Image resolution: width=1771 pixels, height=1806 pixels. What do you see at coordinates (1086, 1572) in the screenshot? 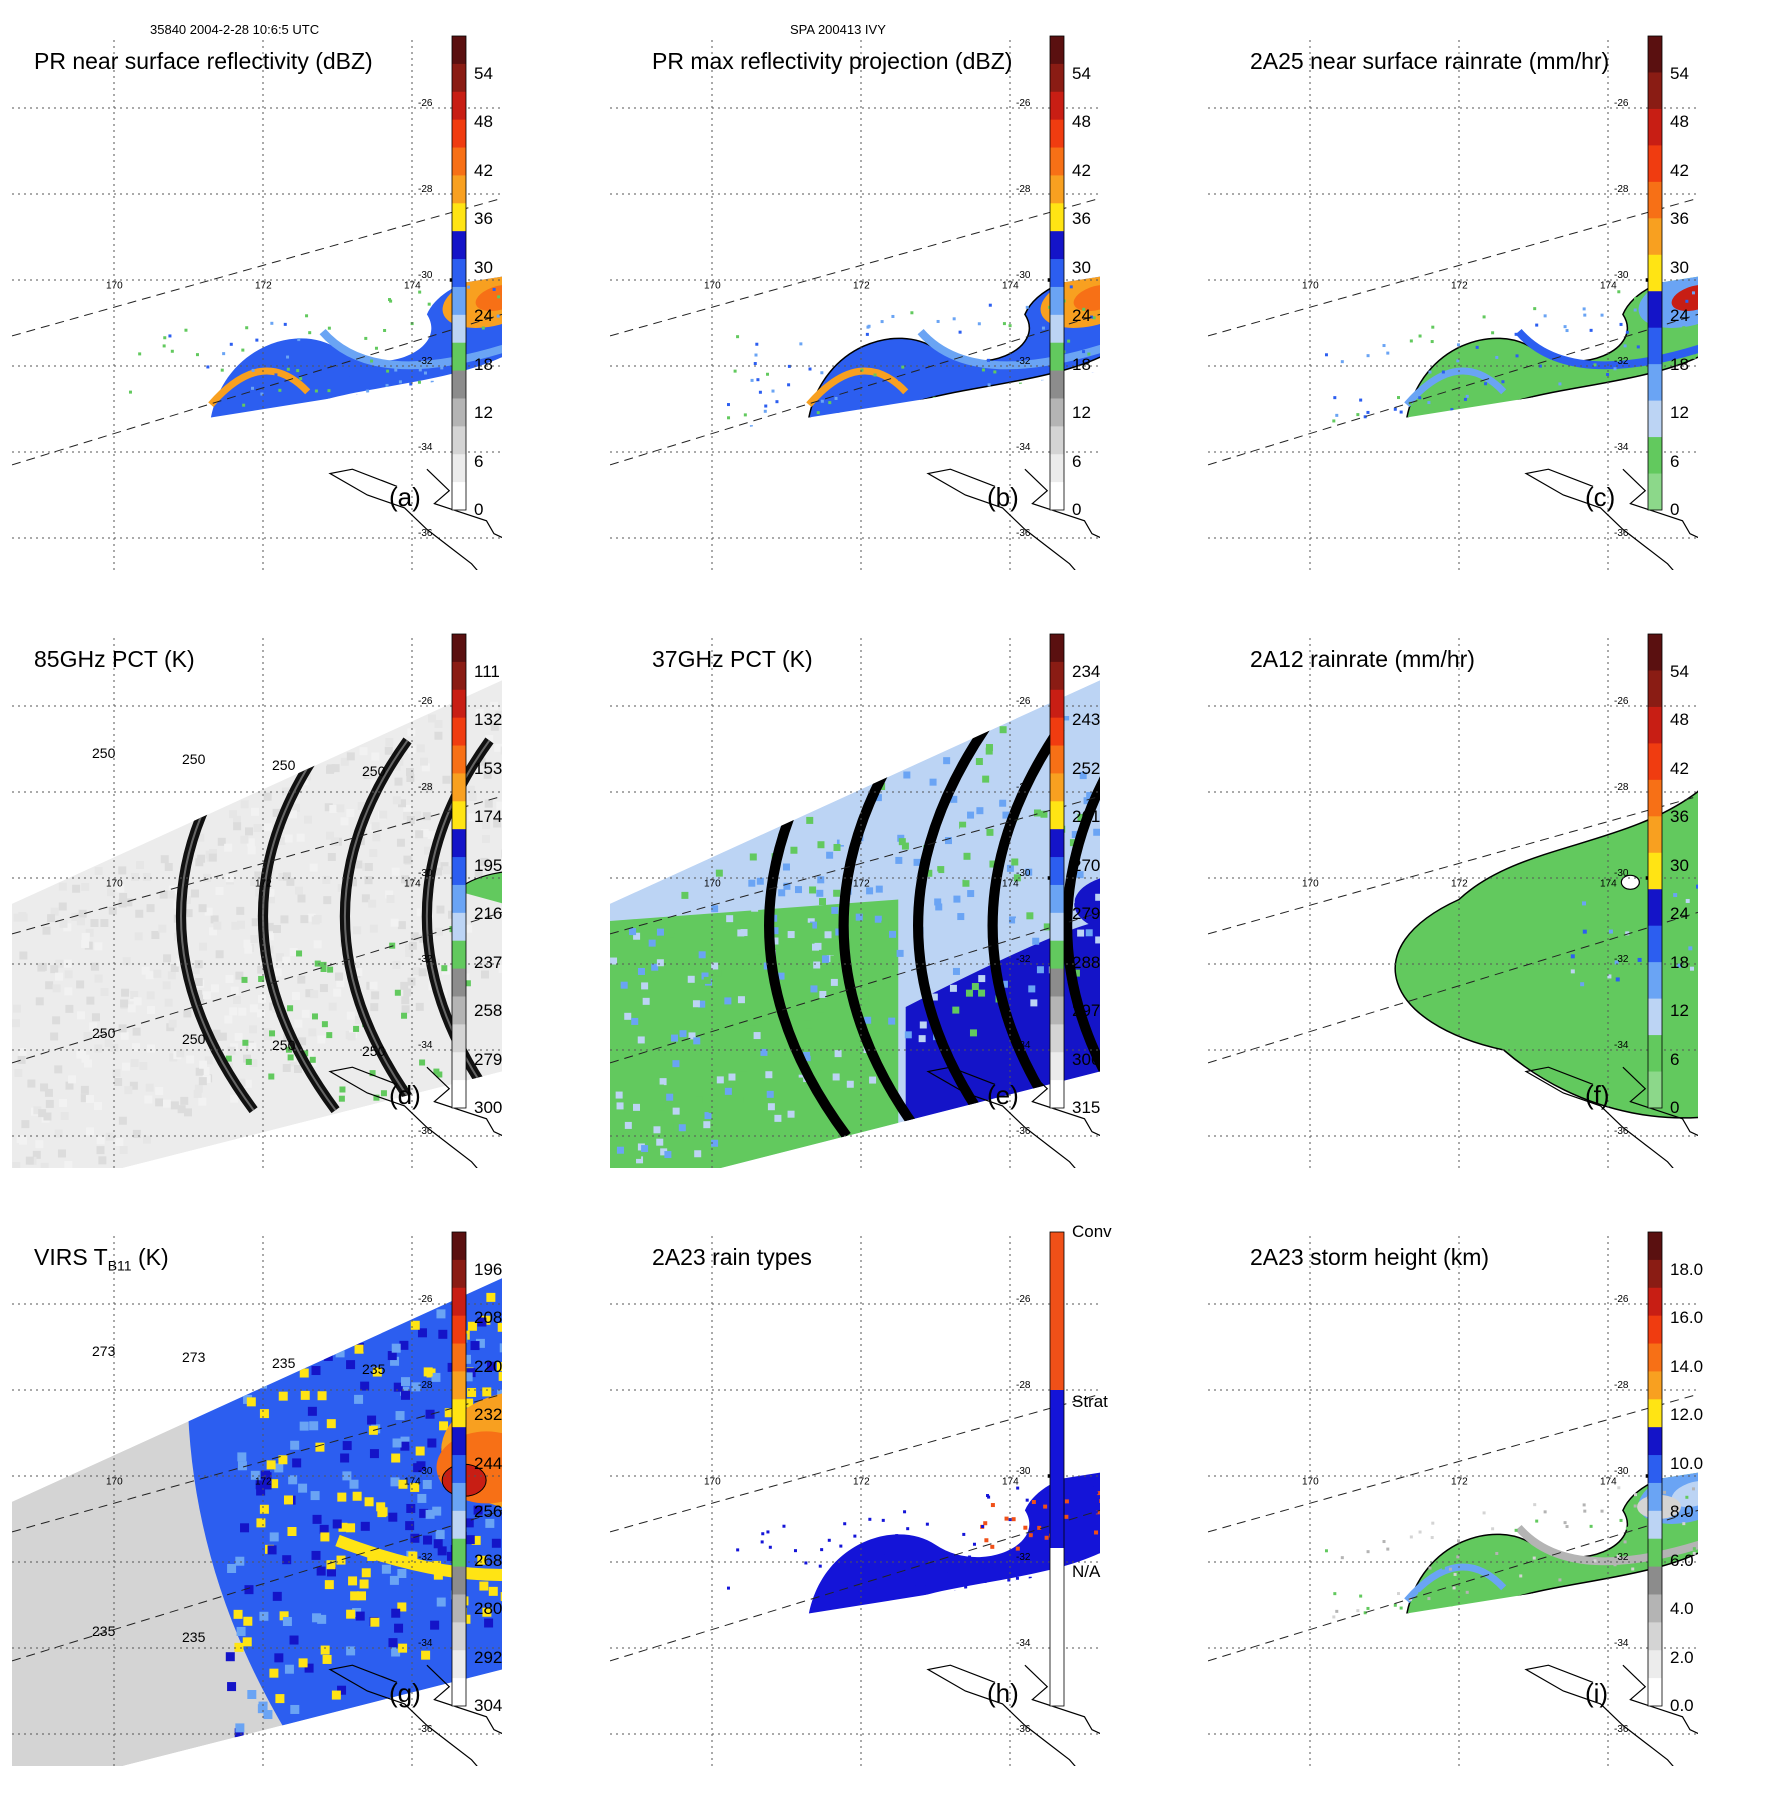
I see `colorbar-tick-label: N/A` at bounding box center [1086, 1572].